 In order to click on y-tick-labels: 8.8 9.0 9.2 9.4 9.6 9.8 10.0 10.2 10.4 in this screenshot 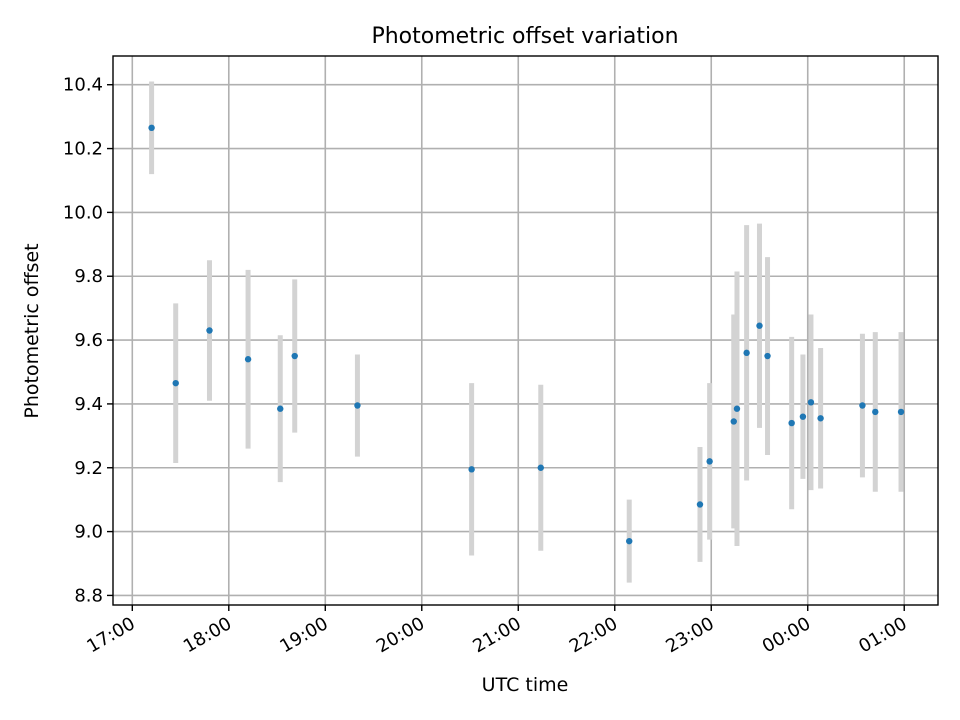, I will do `click(83, 341)`.